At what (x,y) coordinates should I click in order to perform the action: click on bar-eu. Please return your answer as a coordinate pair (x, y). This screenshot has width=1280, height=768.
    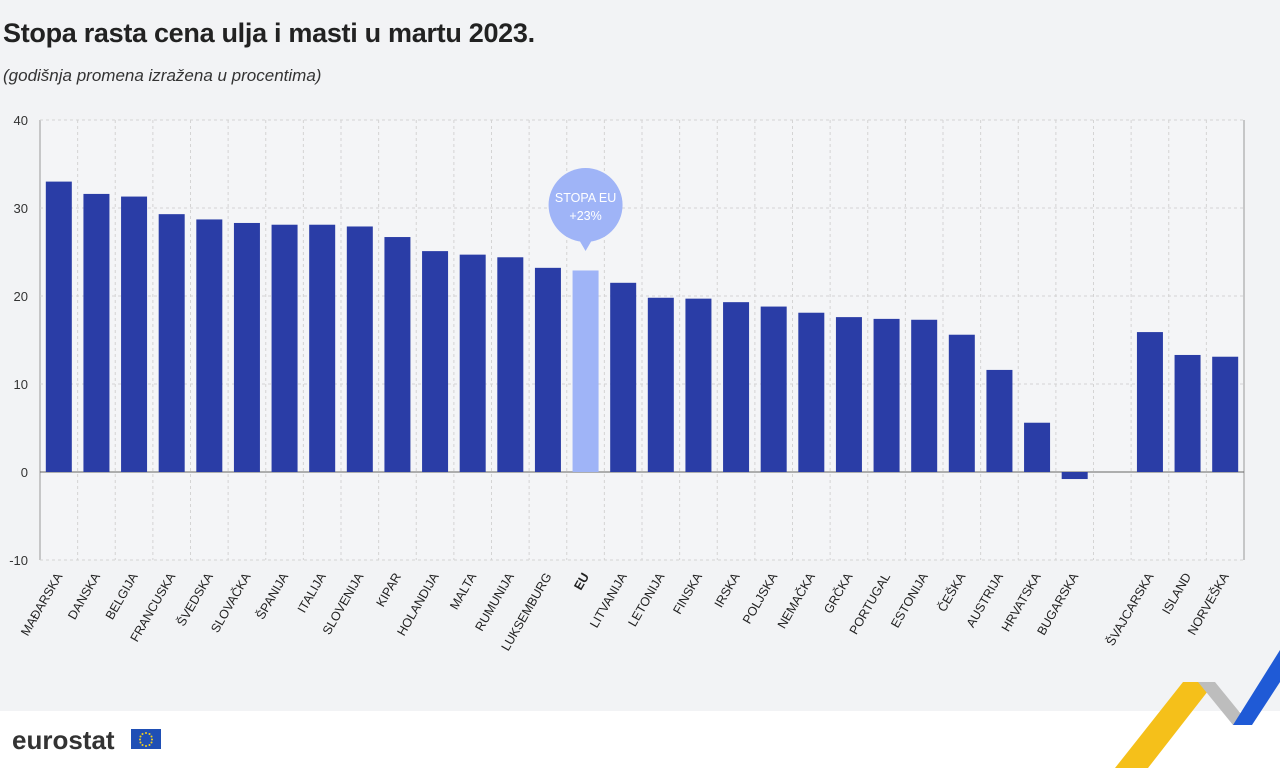
    Looking at the image, I should click on (585, 371).